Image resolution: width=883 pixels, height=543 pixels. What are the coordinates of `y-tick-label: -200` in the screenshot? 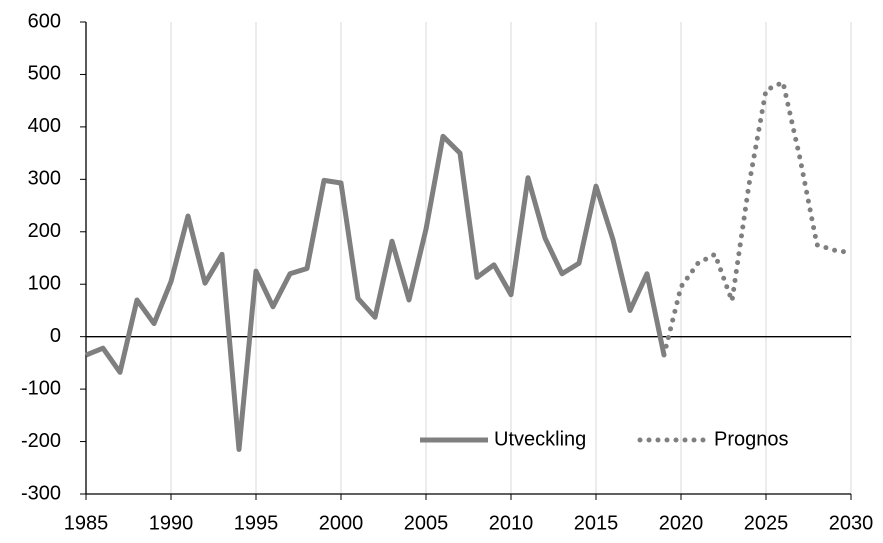 It's located at (41, 441).